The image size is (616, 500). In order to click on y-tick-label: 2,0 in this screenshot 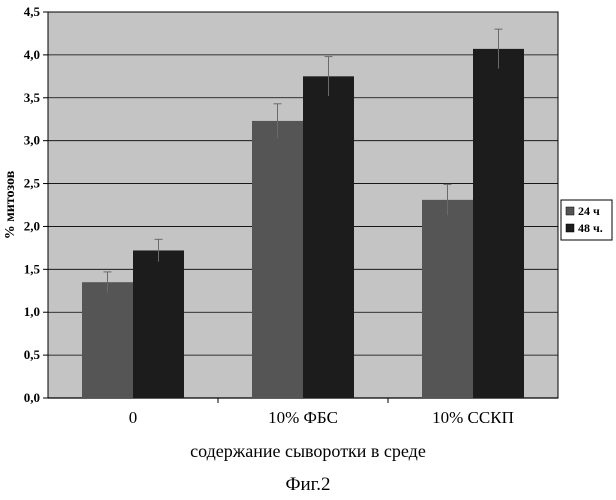, I will do `click(32, 225)`.